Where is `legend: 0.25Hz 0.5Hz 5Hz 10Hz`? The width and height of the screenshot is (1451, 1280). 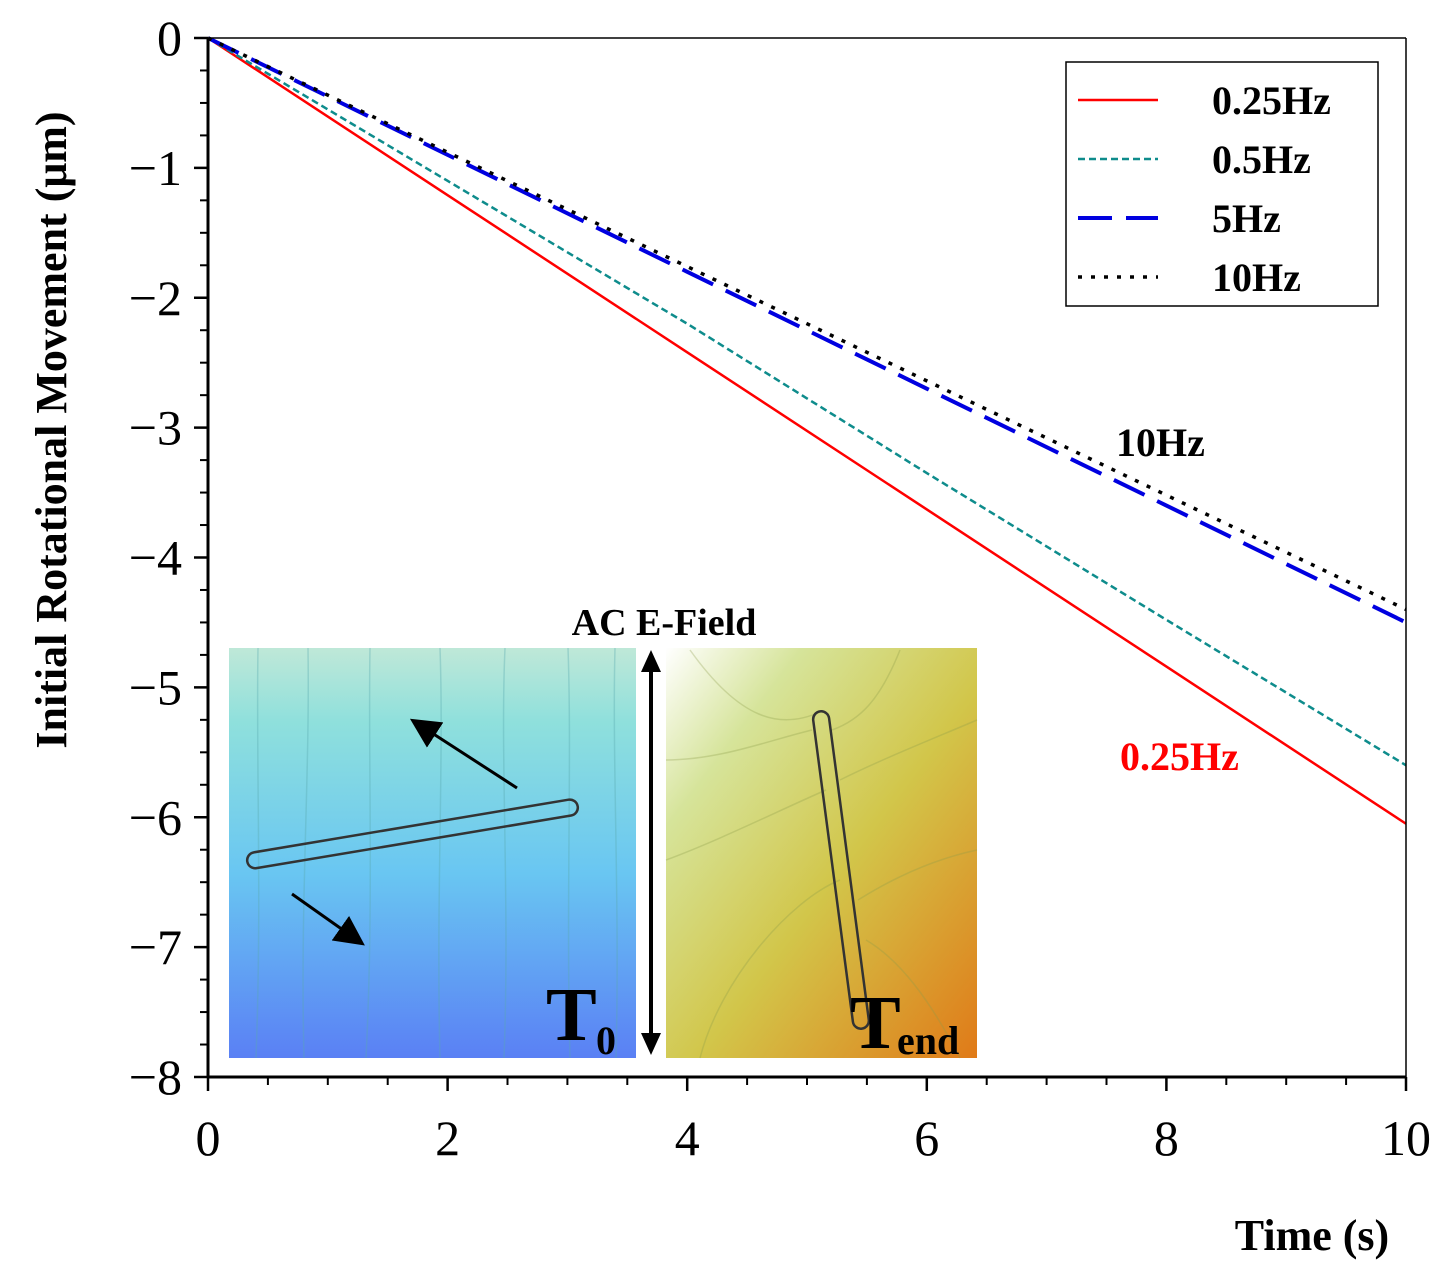
legend: 0.25Hz 0.5Hz 5Hz 10Hz is located at coordinates (1222, 184).